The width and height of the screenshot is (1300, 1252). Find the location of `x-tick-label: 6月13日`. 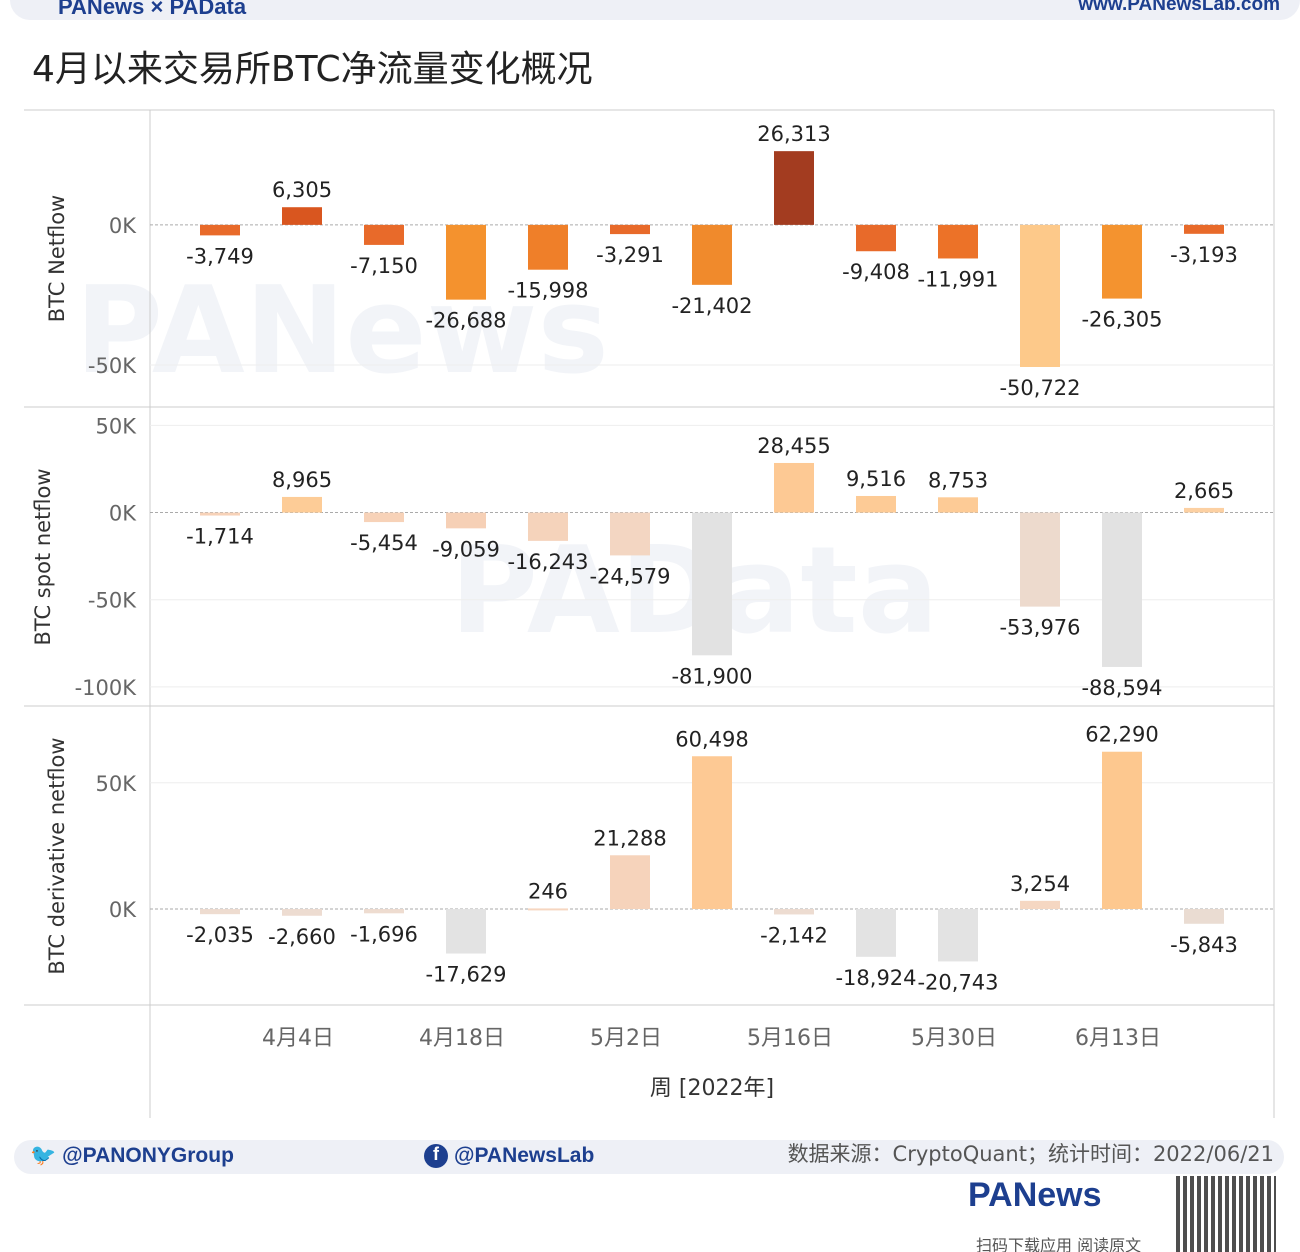

x-tick-label: 6月13日 is located at coordinates (1118, 1038).